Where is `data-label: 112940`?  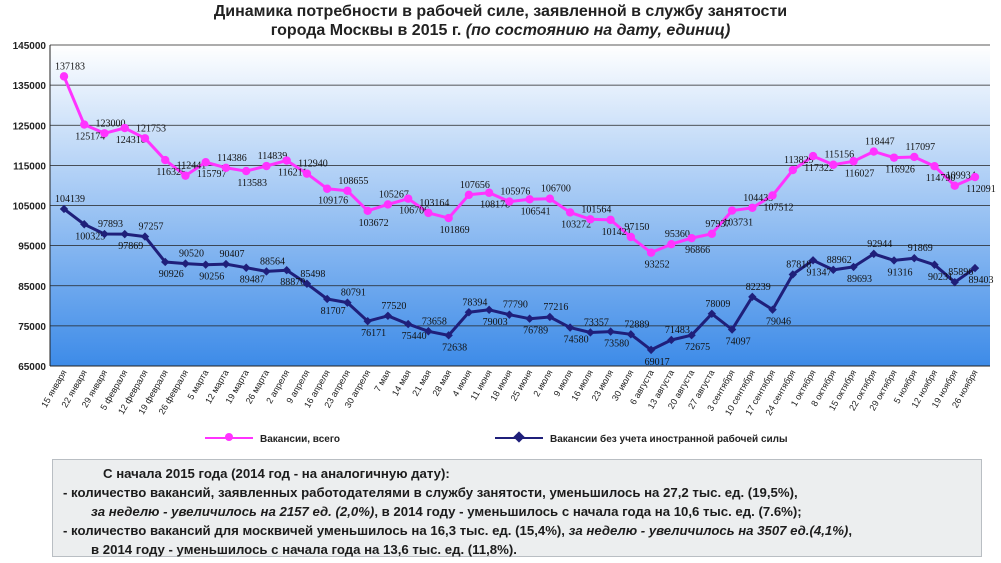
data-label: 112940 is located at coordinates (313, 164).